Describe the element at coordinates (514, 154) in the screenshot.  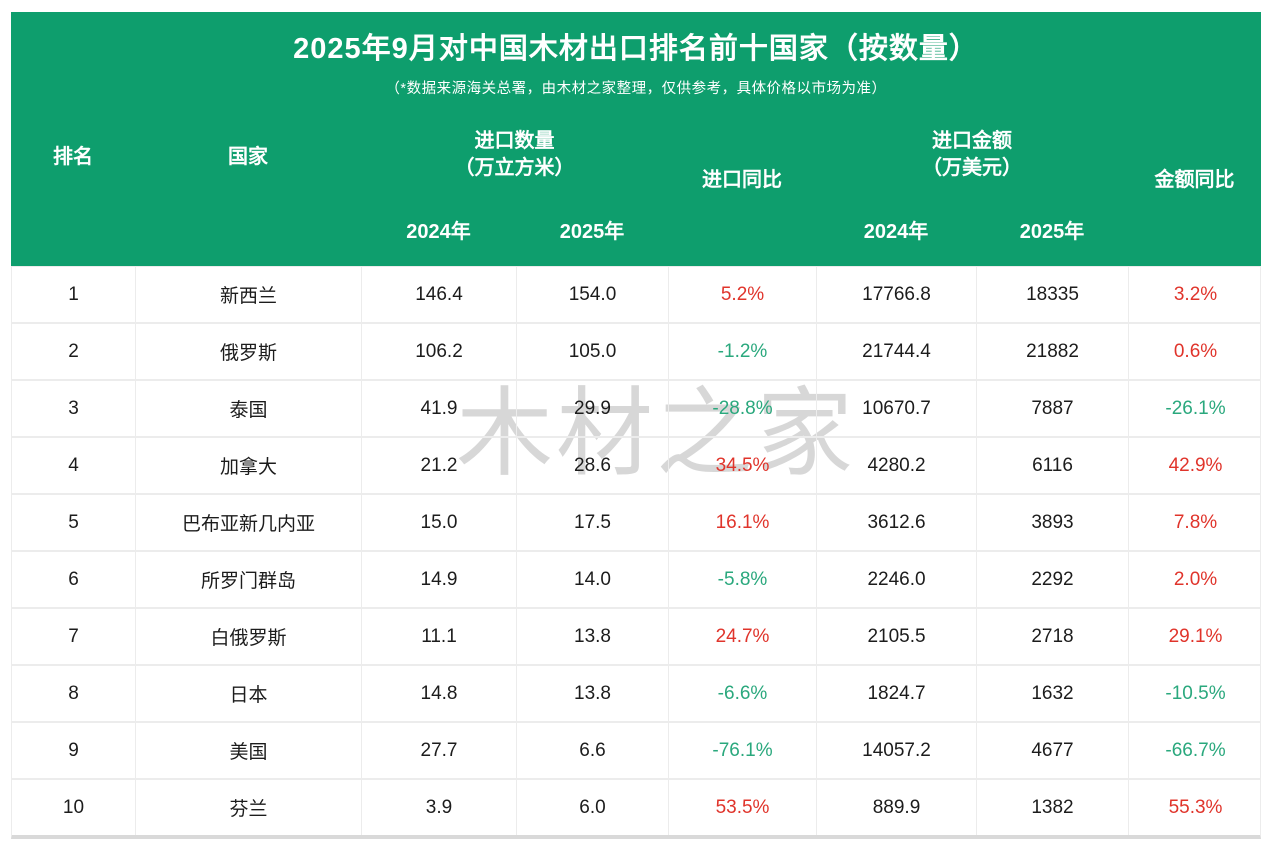
I see `column-group-import-quantity: 进口数量 （万立方米）` at that location.